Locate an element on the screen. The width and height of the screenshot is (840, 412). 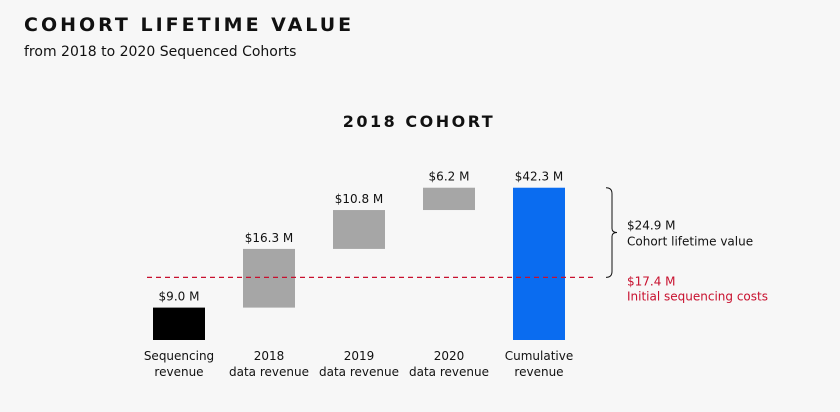
page-title: COHORT LIFETIME VALUE is located at coordinates (189, 25).